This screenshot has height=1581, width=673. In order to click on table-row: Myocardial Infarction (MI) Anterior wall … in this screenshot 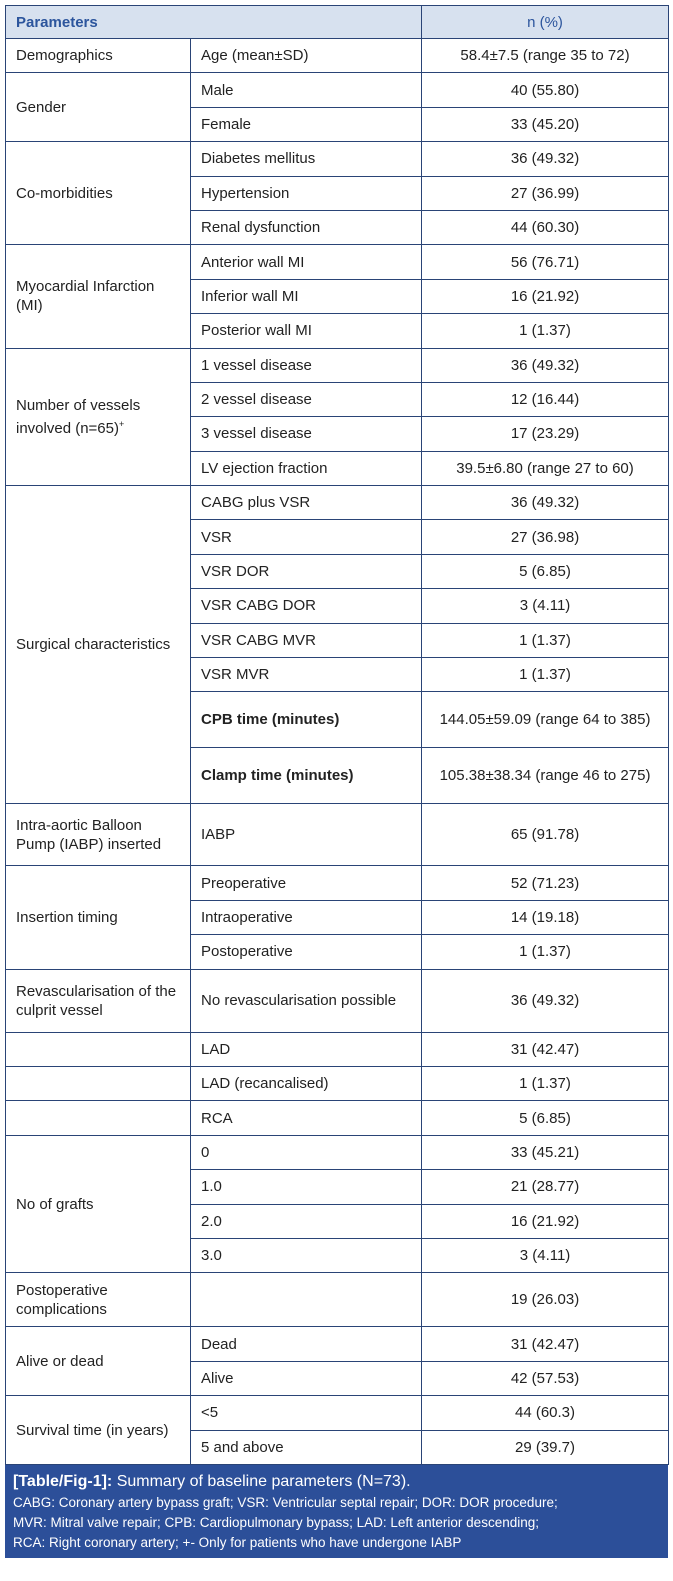, I will do `click(337, 296)`.